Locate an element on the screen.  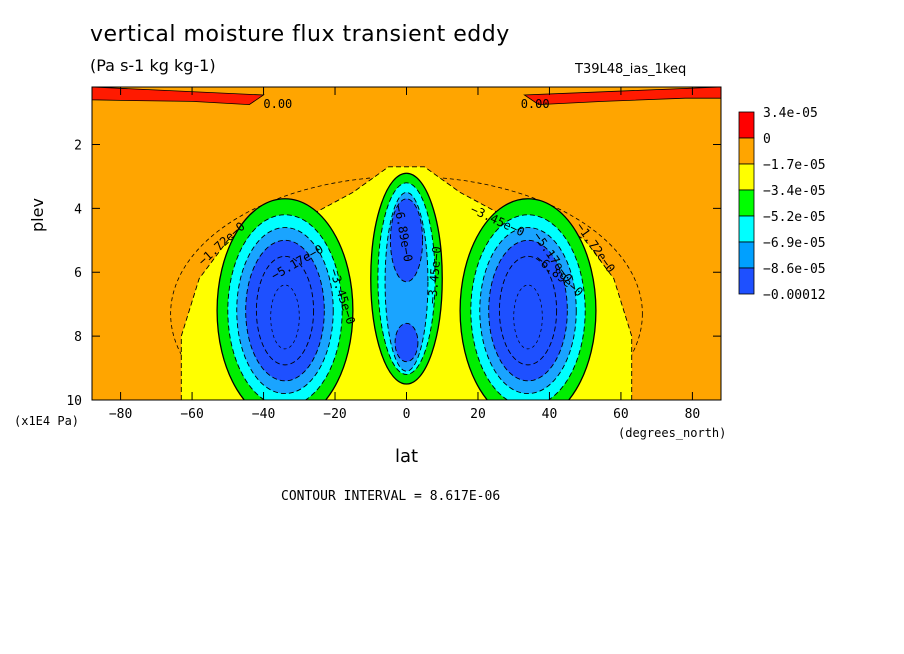
x-tick-label: −20 is located at coordinates (334, 414).